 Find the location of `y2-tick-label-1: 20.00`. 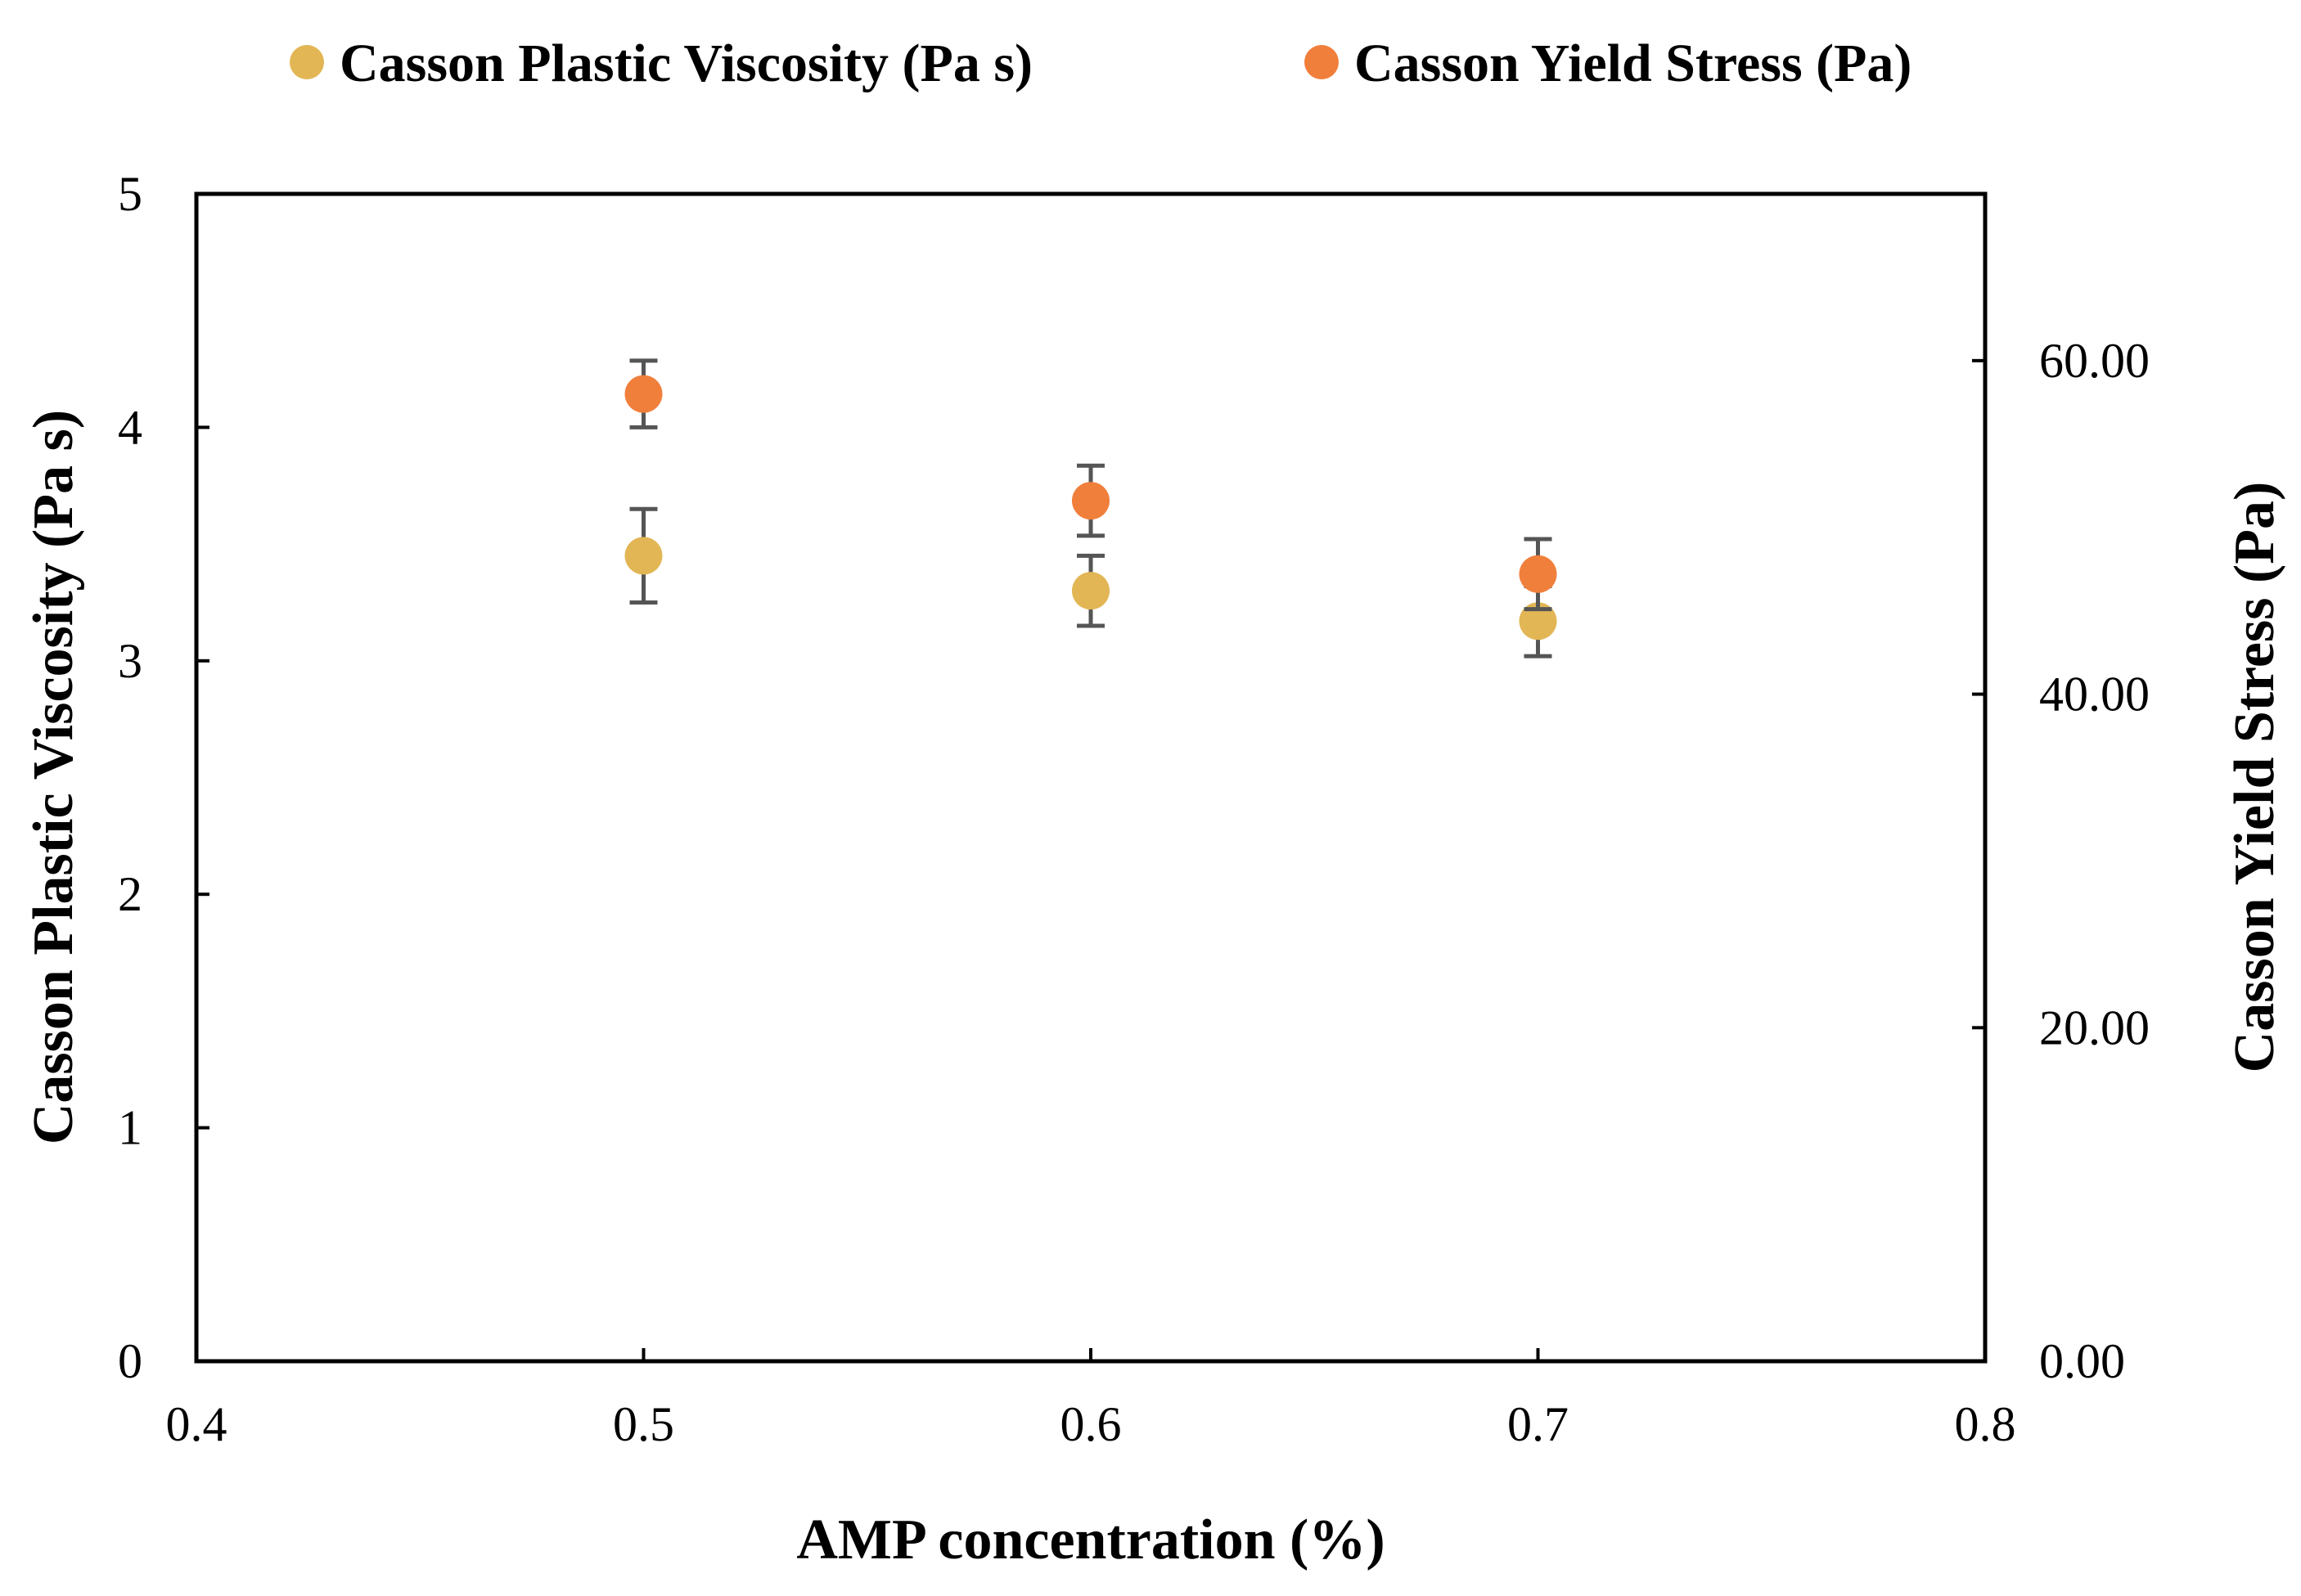

y2-tick-label-1: 20.00 is located at coordinates (2094, 1027).